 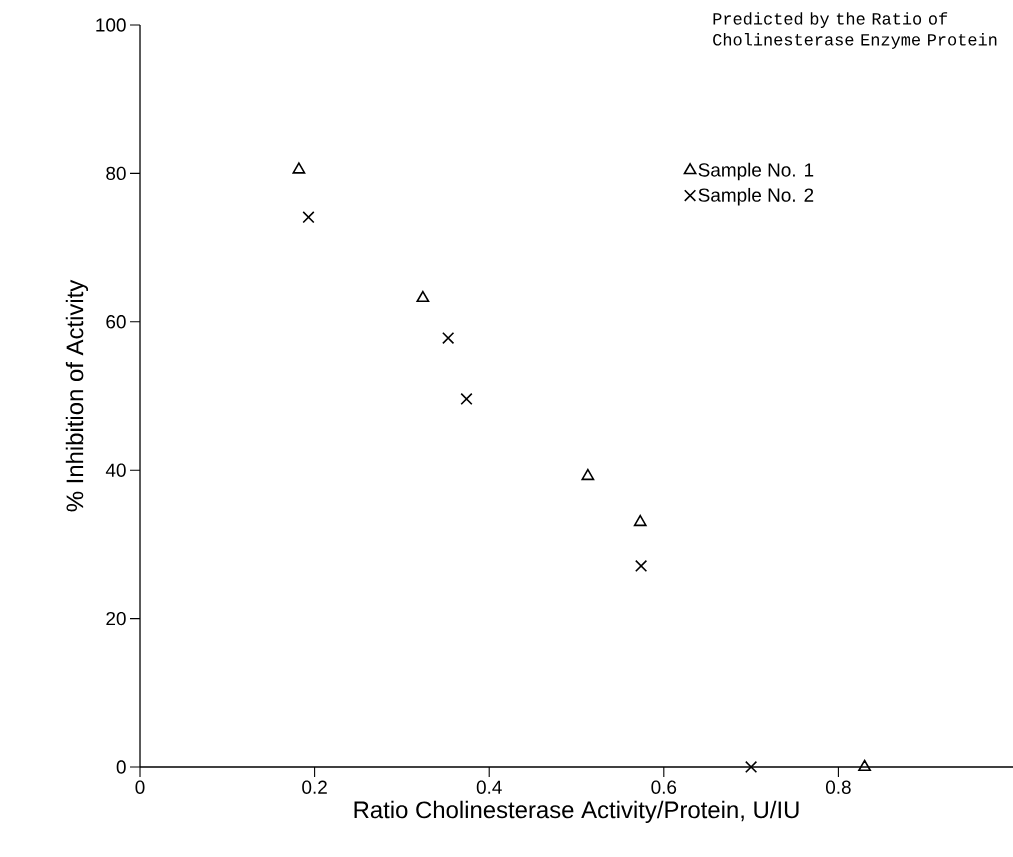 What do you see at coordinates (314, 787) in the screenshot?
I see `x-tick-label: 0.2` at bounding box center [314, 787].